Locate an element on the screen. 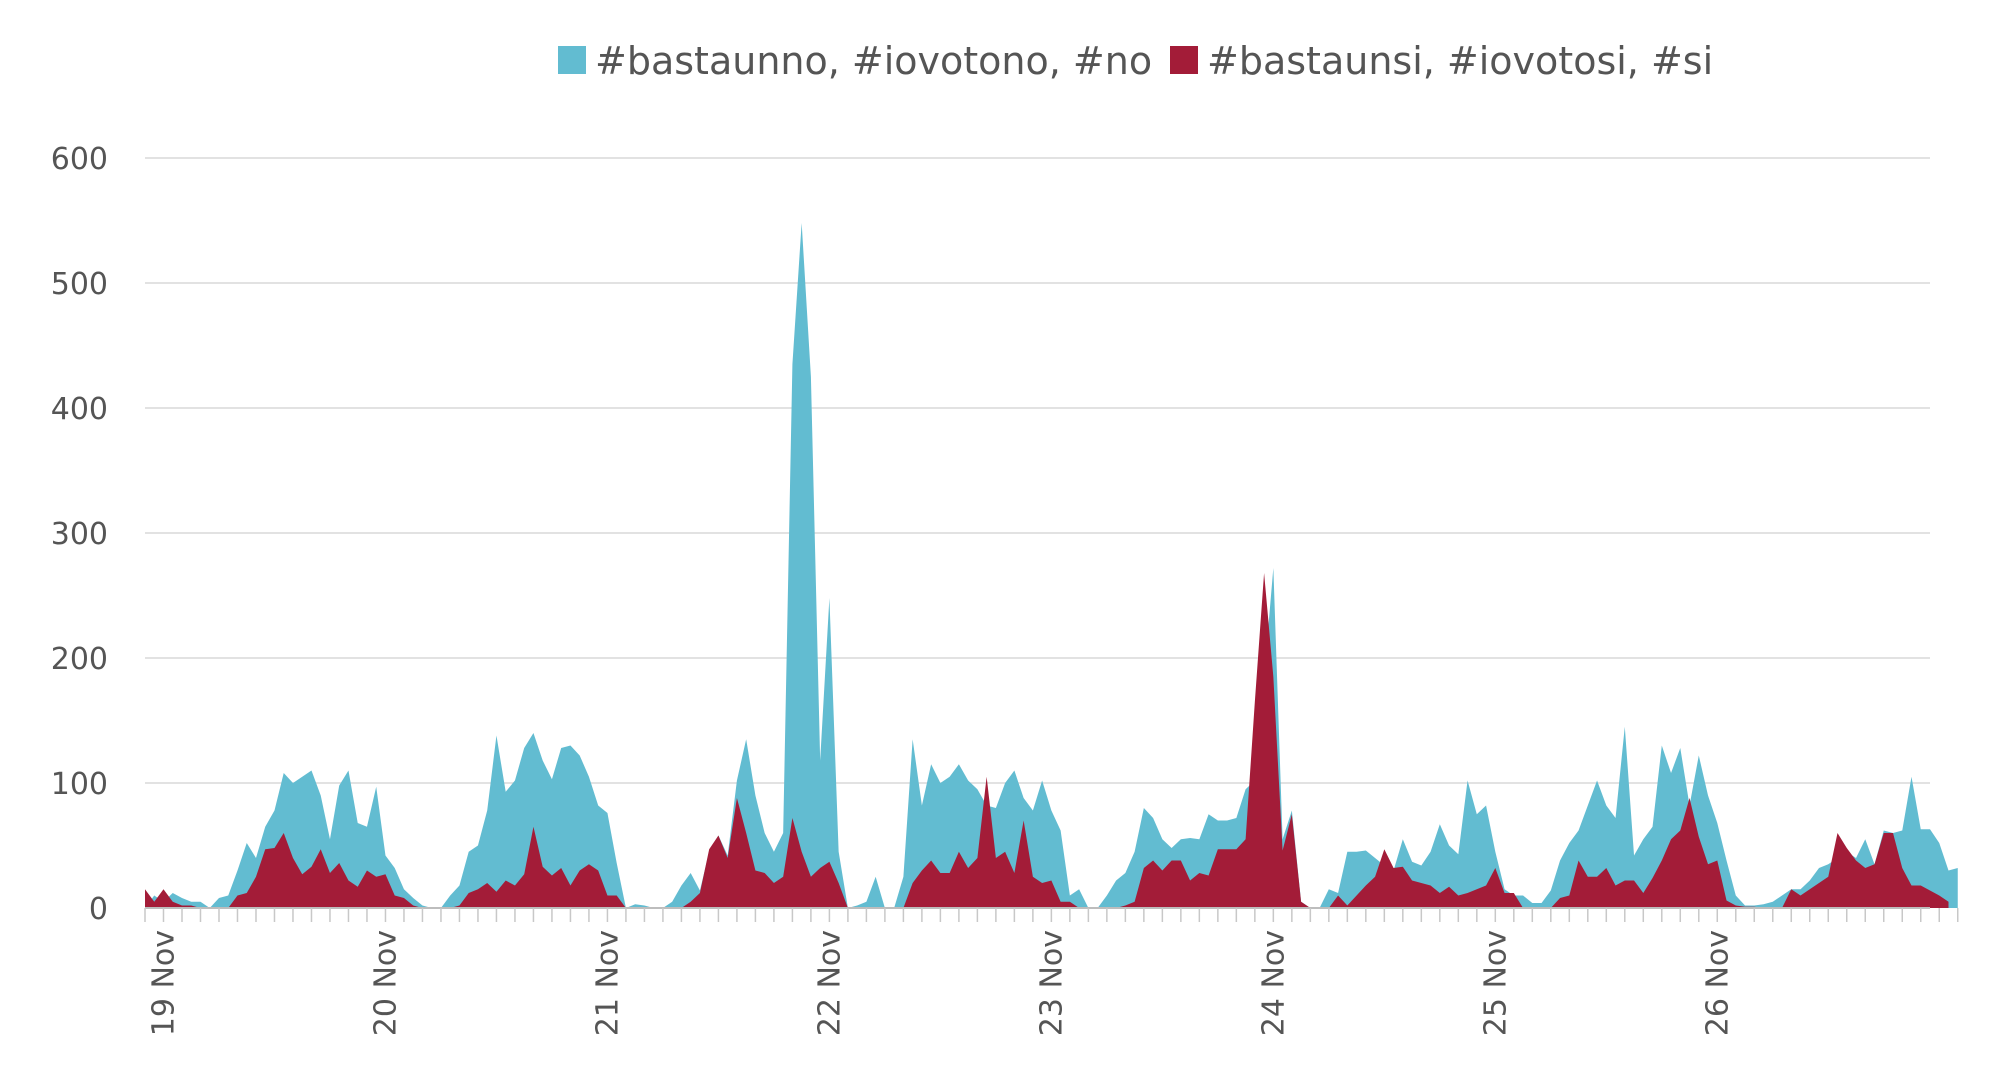 This screenshot has height=1091, width=2001. x-tick-label-5: 24 Nov is located at coordinates (1273, 983).